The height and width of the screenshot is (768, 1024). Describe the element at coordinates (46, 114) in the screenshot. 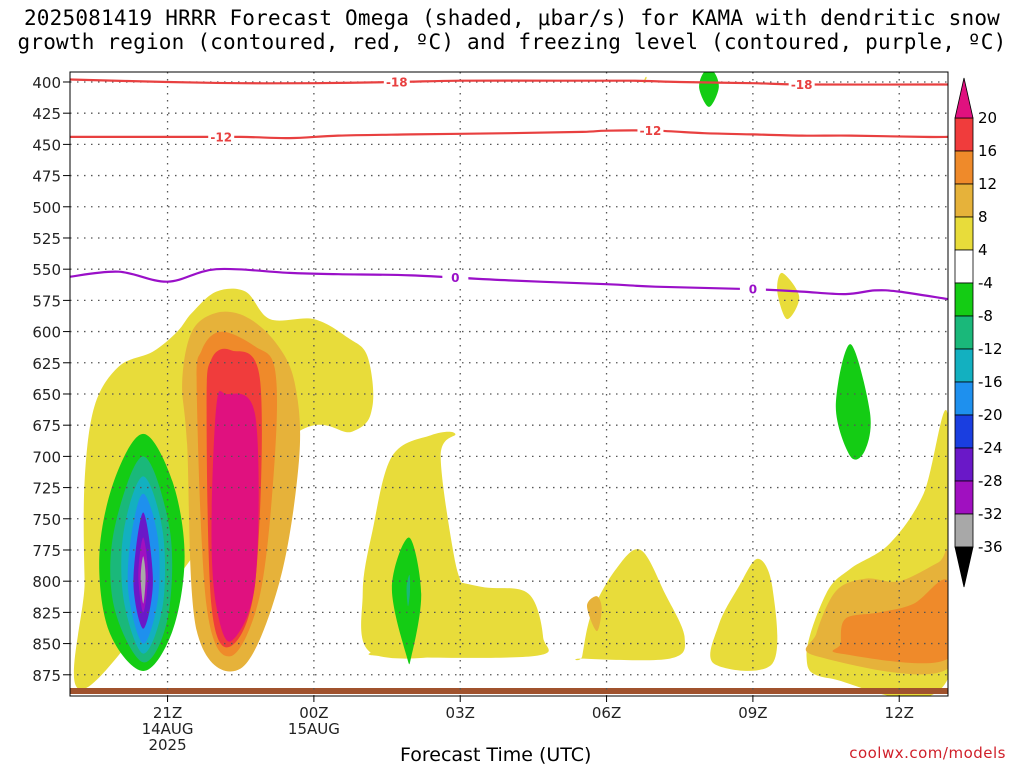

I see `y-tick-label-425: 425` at that location.